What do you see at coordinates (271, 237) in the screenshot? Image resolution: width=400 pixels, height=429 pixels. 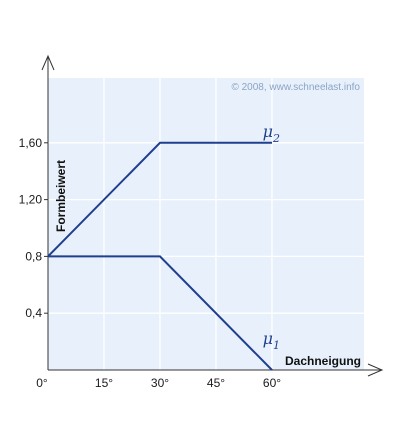 I see `series-labels: μ2 μ1` at bounding box center [271, 237].